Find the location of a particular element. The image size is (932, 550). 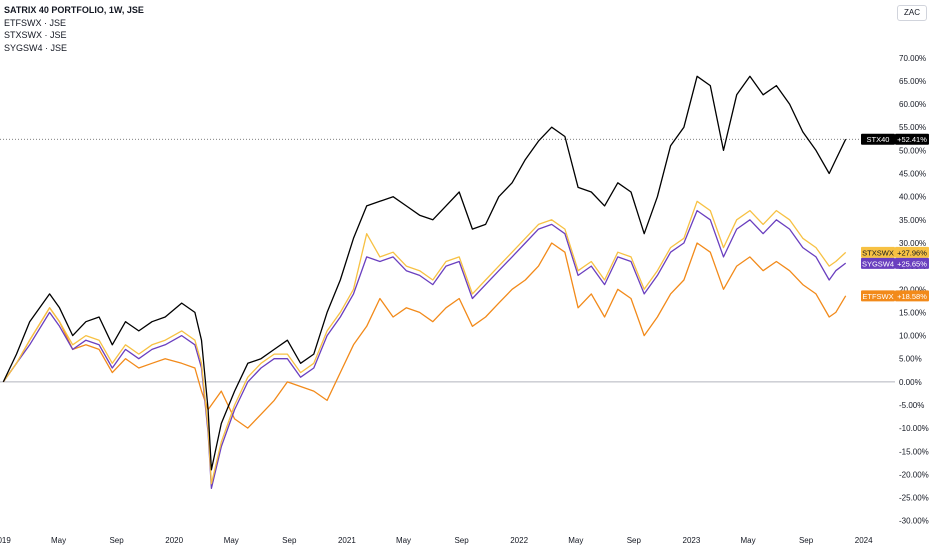

last-value-tag-sygsw4: SYGSW4 +25.65% is located at coordinates (895, 263).